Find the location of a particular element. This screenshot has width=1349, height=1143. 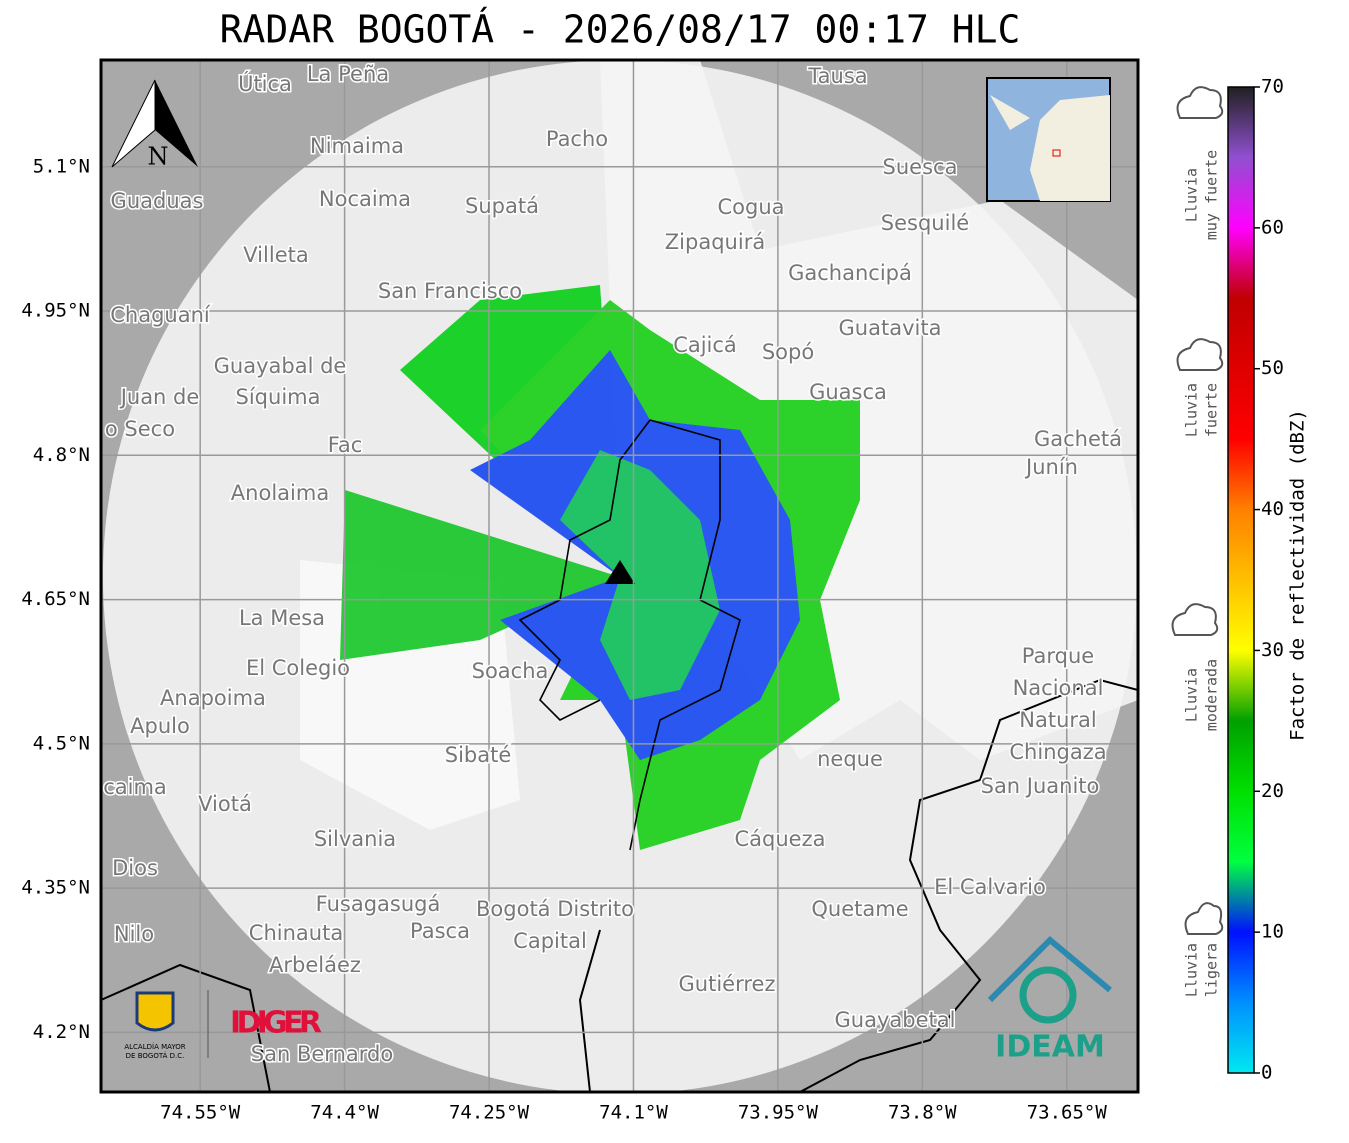

colorbar-tick-label: 0 is located at coordinates (1266, 1073).